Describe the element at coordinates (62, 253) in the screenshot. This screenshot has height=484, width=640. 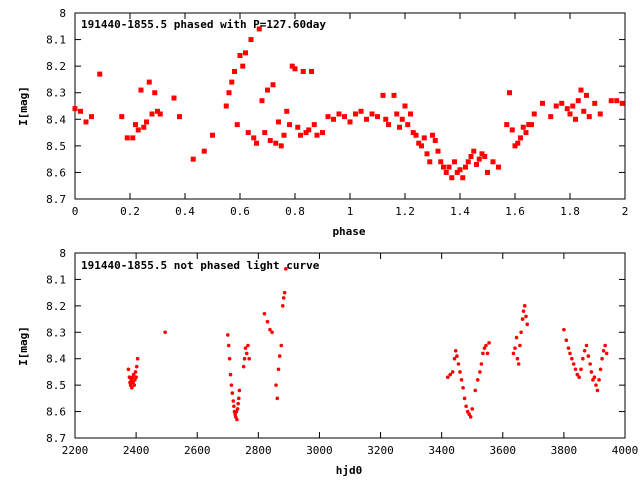
I see `unphased-y-tick-label: 8` at that location.